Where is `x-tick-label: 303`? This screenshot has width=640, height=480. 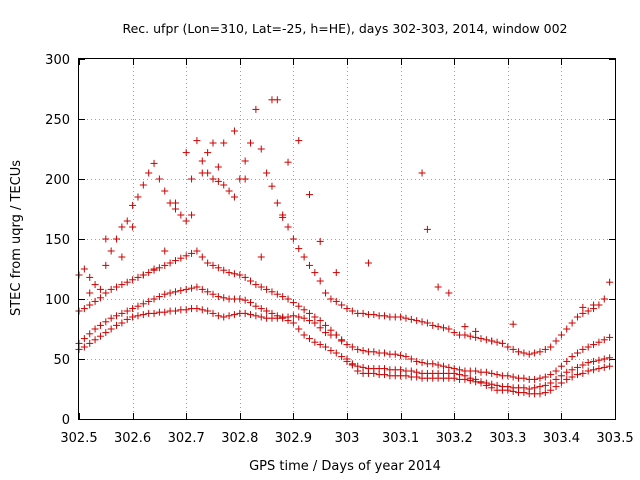 x-tick-label: 303 is located at coordinates (347, 438).